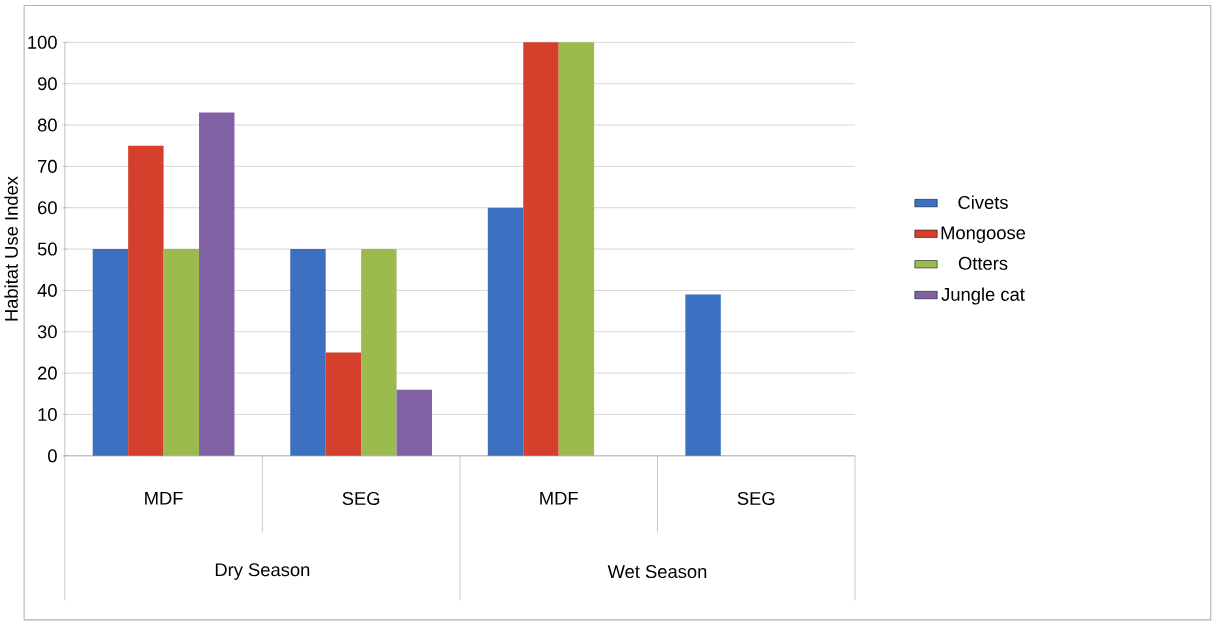 Image resolution: width=1216 pixels, height=625 pixels. Describe the element at coordinates (657, 572) in the screenshot. I see `text: Wet Season` at that location.